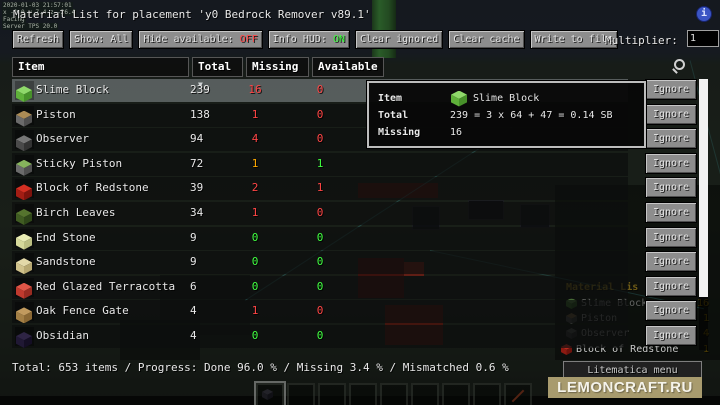  What do you see at coordinates (506, 98) in the screenshot?
I see `tooltip-item-name: Slime Block` at bounding box center [506, 98].